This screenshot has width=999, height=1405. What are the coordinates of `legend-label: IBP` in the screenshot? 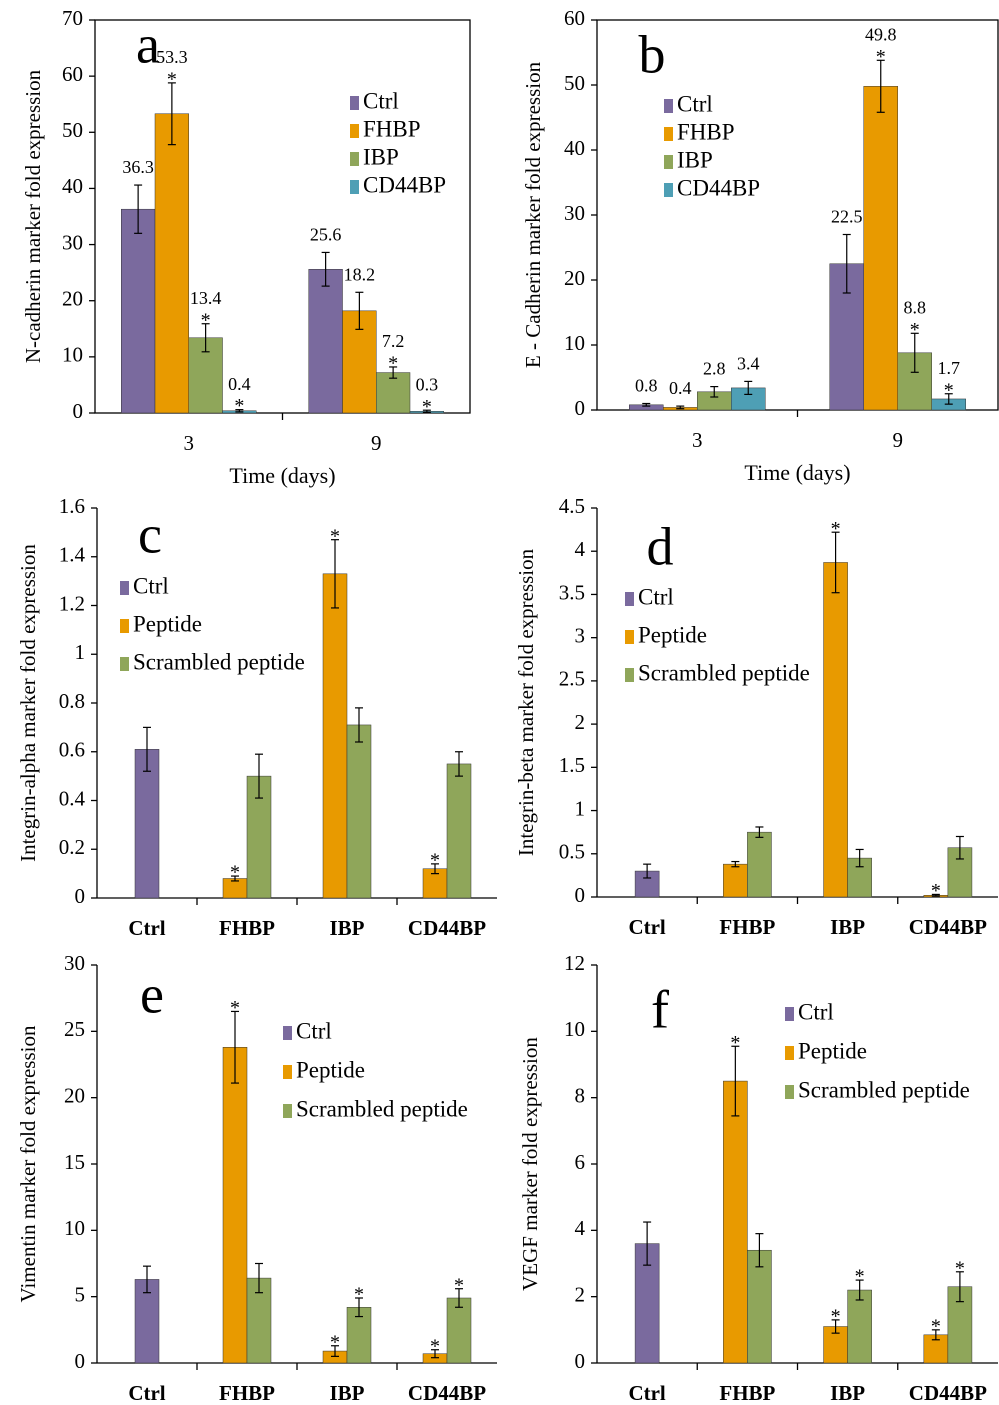 It's located at (381, 156).